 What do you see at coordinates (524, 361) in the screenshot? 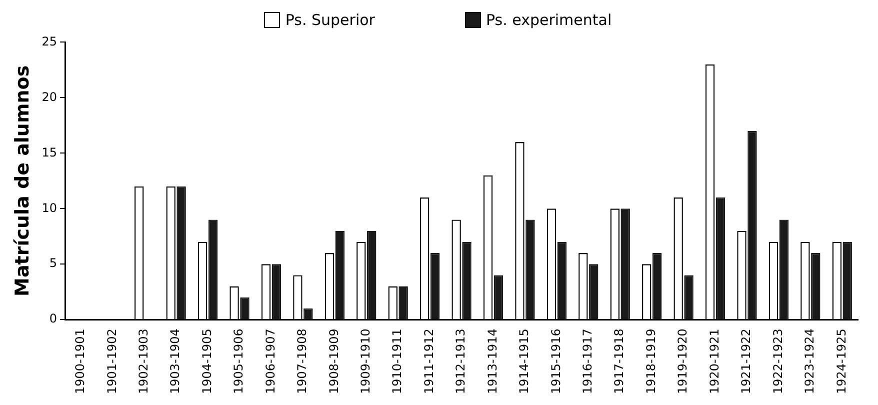
I see `x-tick-label: 1914-1915` at bounding box center [524, 361].